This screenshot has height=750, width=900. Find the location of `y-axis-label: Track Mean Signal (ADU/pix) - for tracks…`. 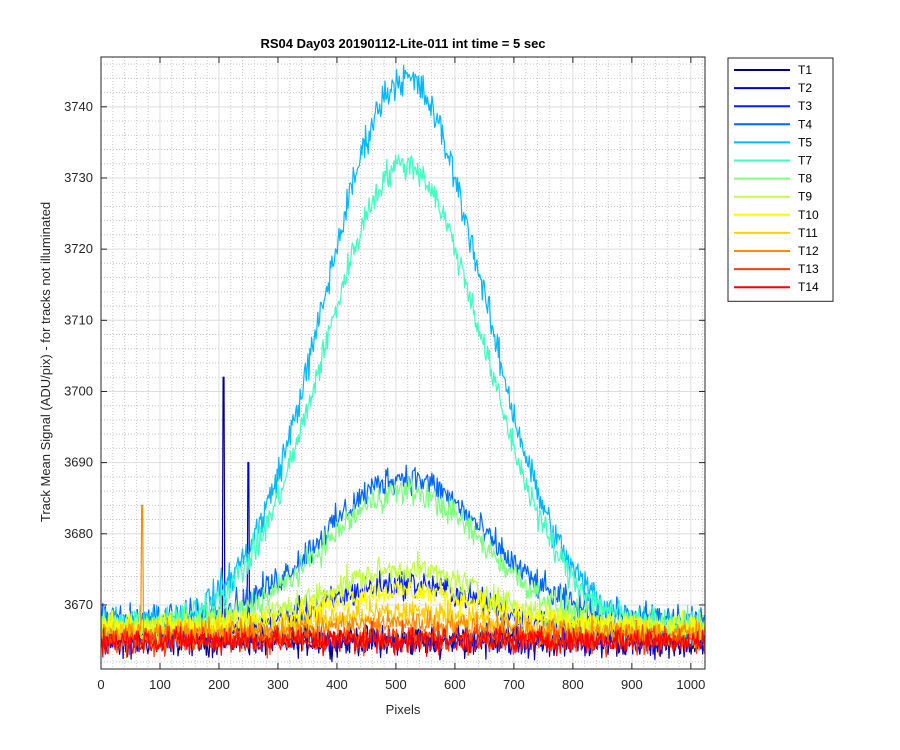

y-axis-label: Track Mean Signal (ADU/pix) - for tracks… is located at coordinates (45, 362).